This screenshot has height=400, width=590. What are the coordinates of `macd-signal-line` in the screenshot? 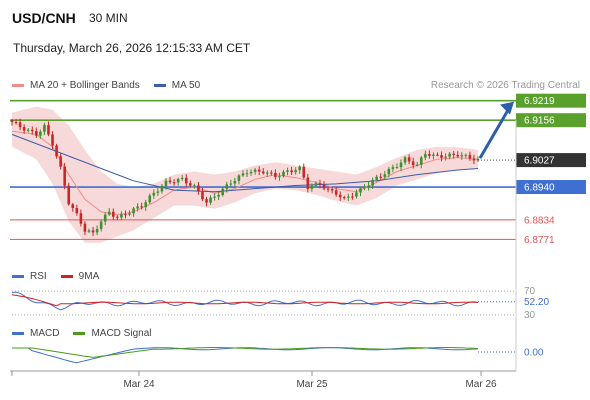 It's located at (245, 352).